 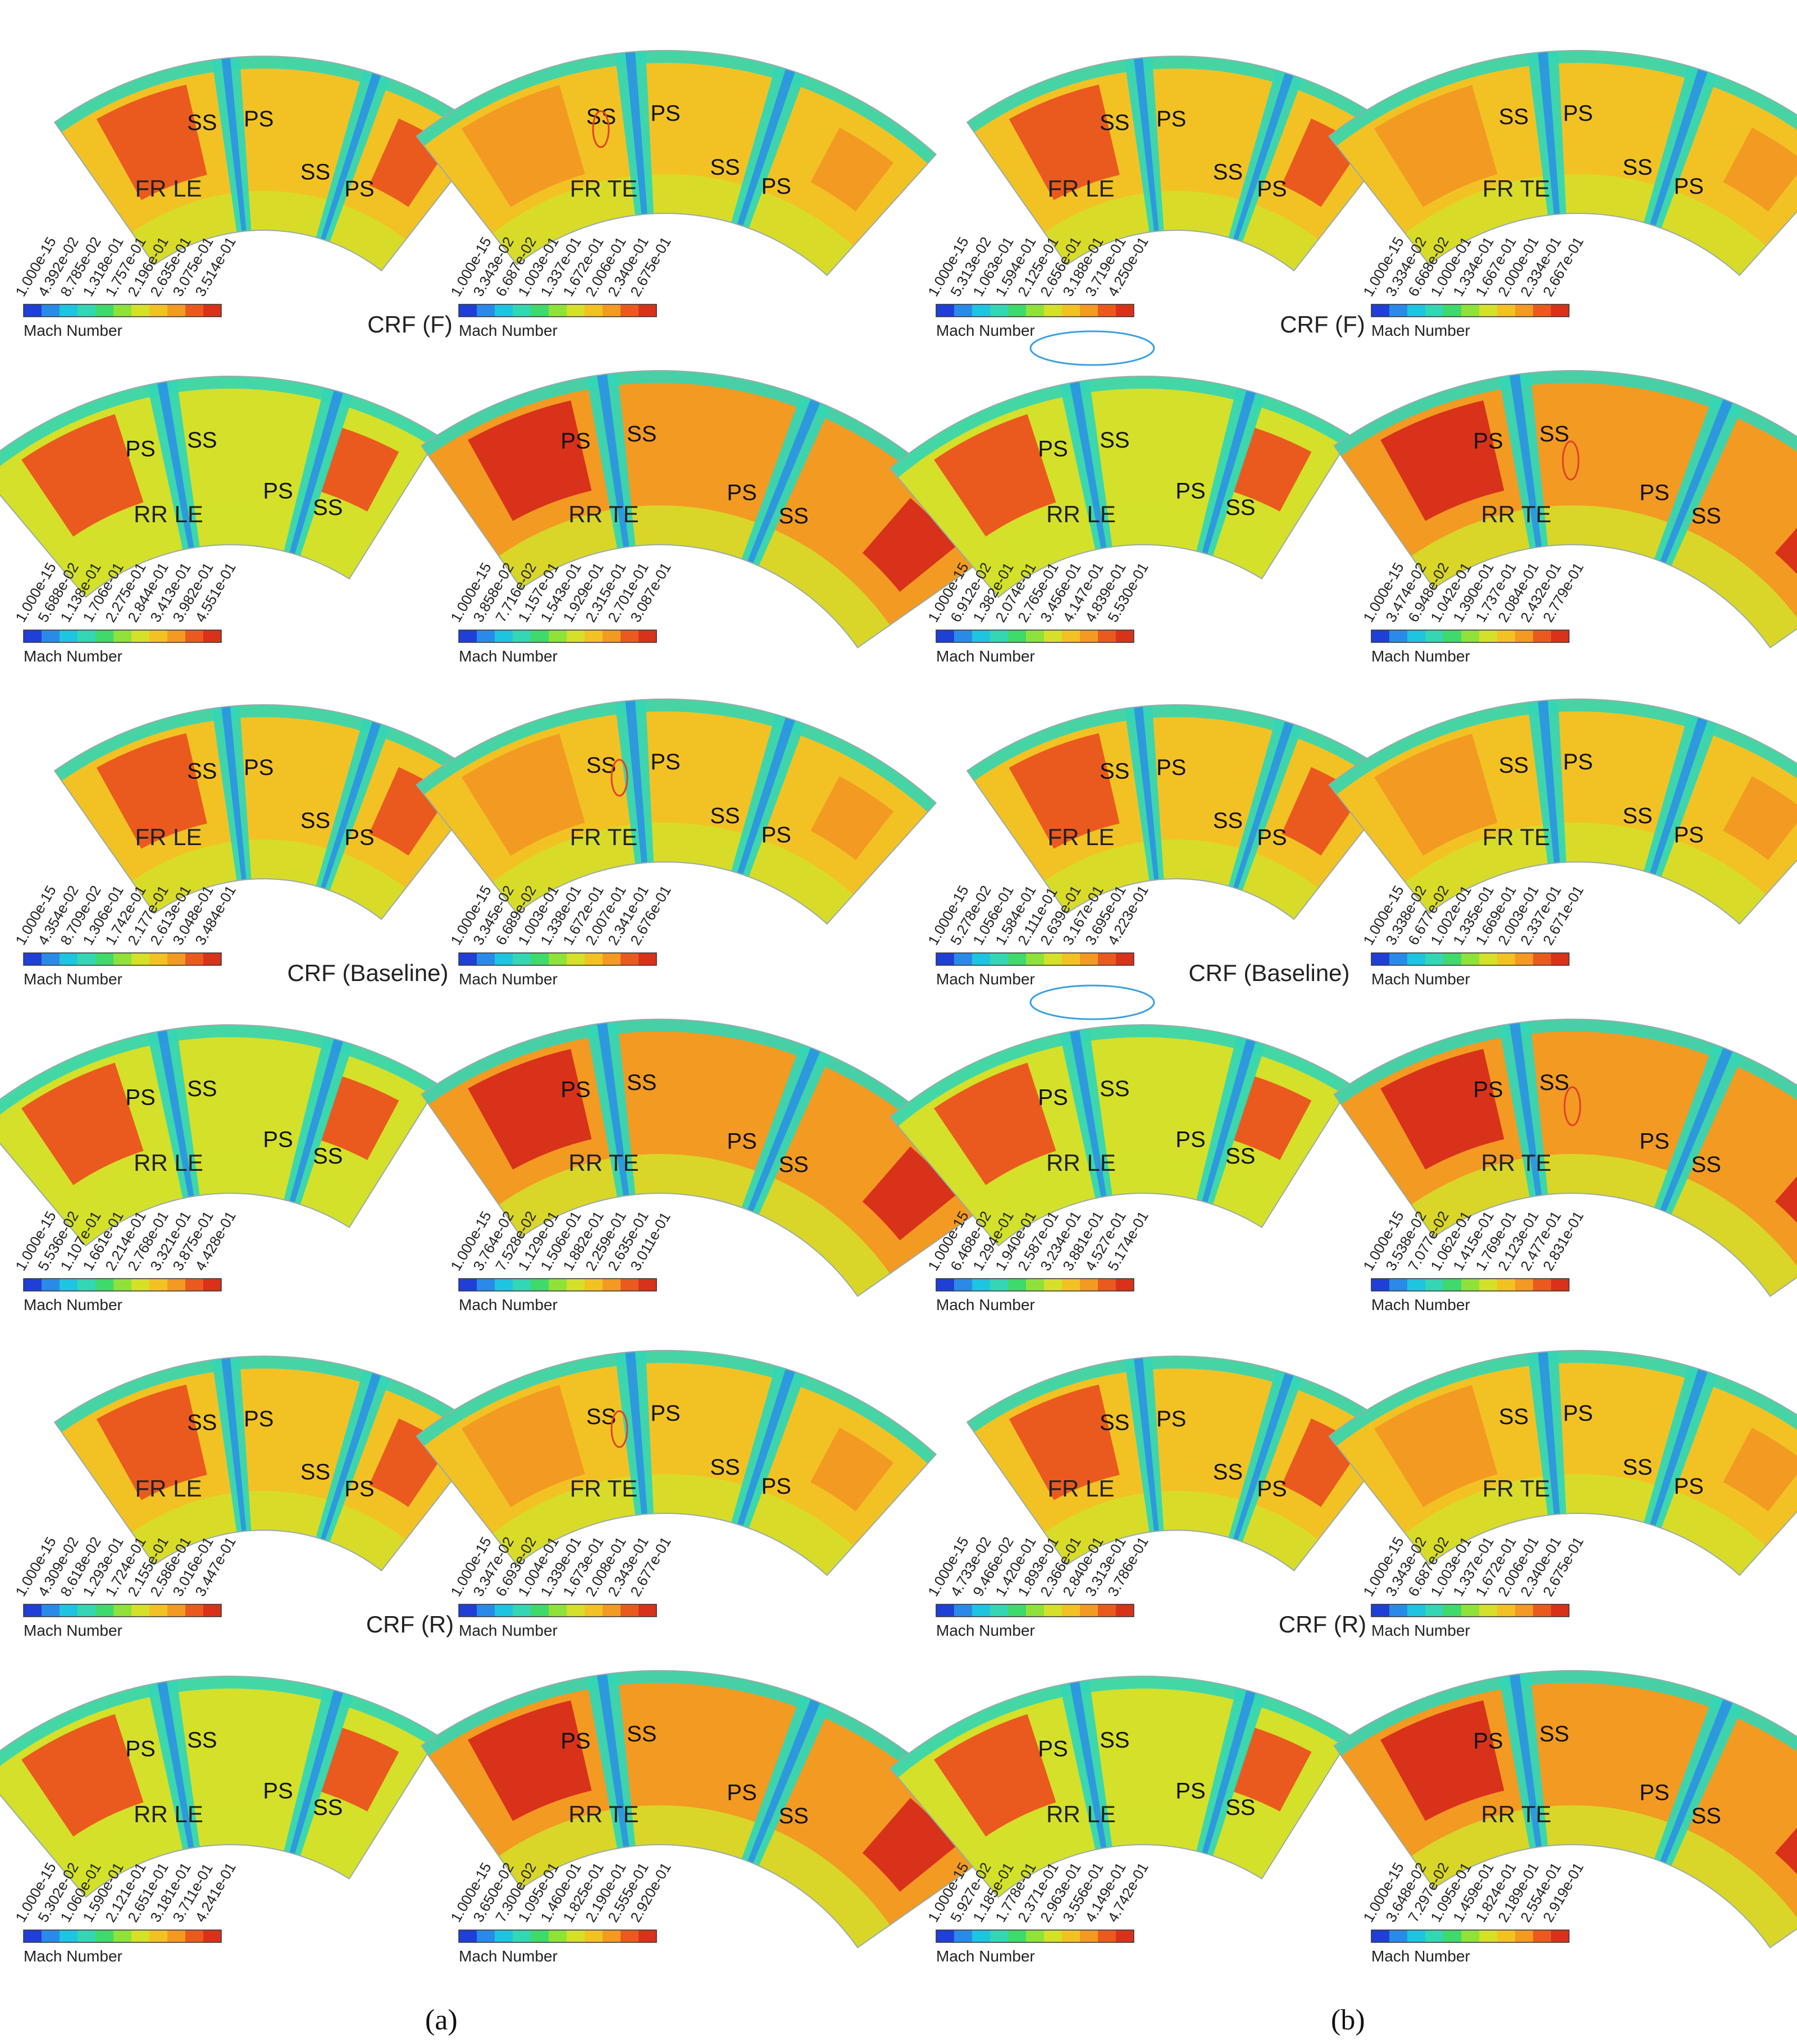 I want to click on group-label-b: CRF (R), so click(x=1322, y=1624).